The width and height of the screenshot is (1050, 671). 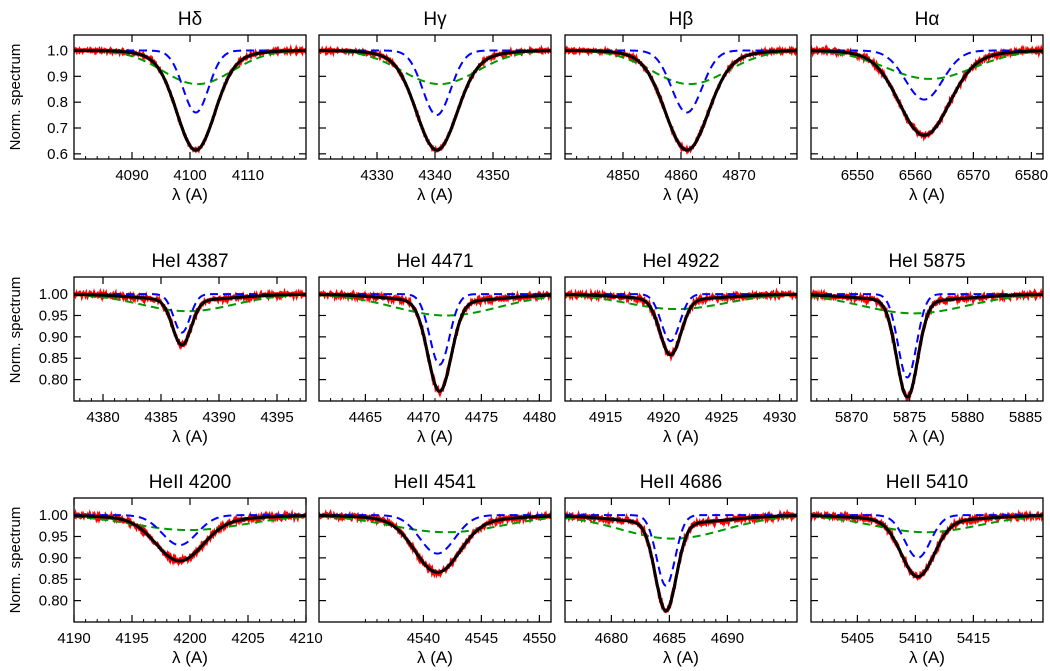 What do you see at coordinates (973, 638) in the screenshot?
I see `x-tick-label: 5415` at bounding box center [973, 638].